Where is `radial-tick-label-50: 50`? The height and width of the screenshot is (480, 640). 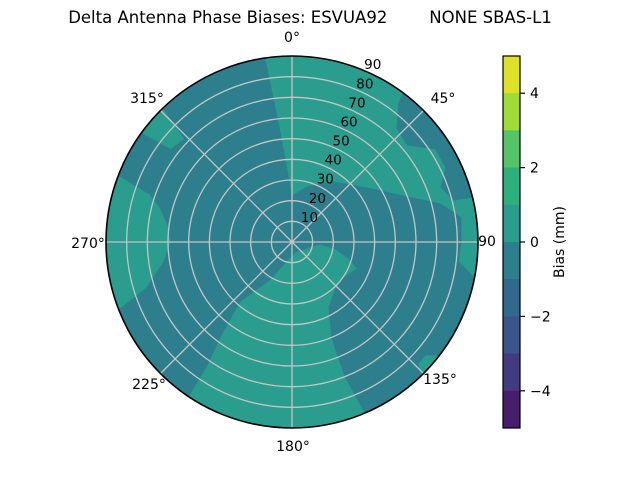
radial-tick-label-50: 50 is located at coordinates (341, 142).